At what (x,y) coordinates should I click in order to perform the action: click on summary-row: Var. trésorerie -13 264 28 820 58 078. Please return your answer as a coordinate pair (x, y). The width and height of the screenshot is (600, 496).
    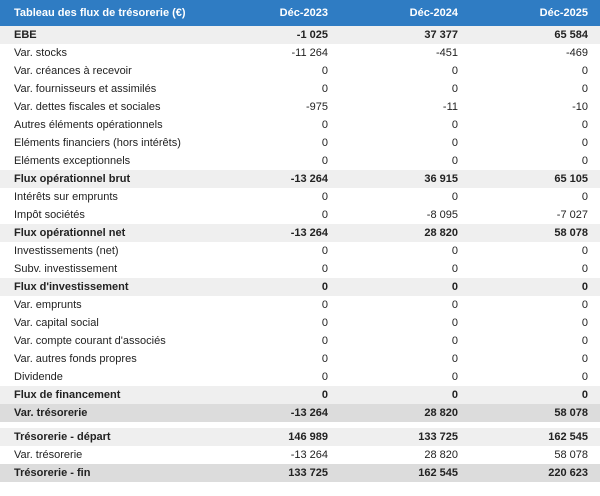
    Looking at the image, I should click on (300, 455).